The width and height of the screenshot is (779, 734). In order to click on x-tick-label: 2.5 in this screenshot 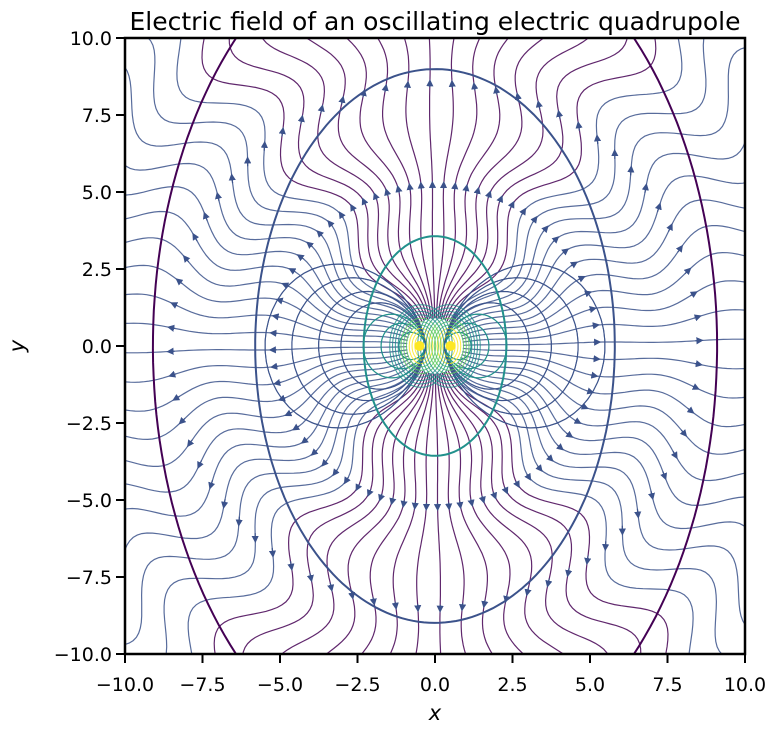, I will do `click(512, 685)`.